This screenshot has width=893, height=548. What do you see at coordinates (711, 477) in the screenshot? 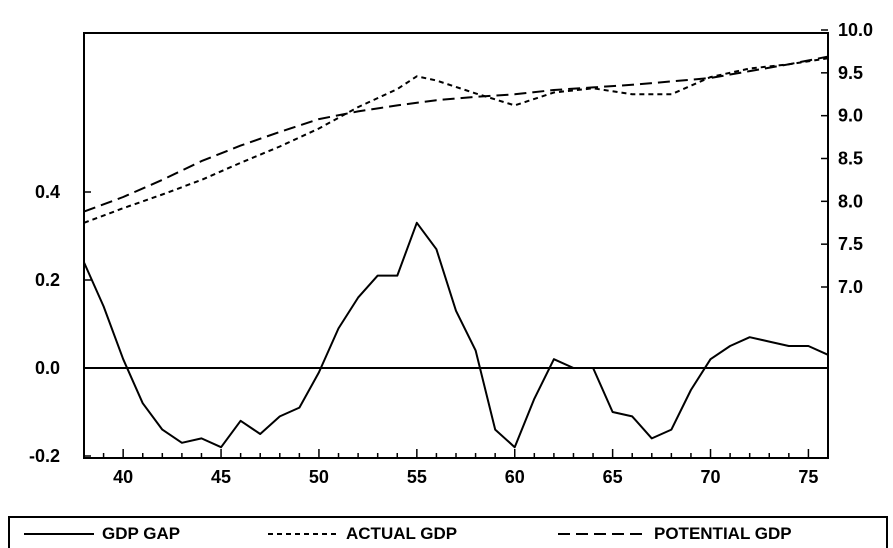
I see `x-tick-label: 70` at bounding box center [711, 477].